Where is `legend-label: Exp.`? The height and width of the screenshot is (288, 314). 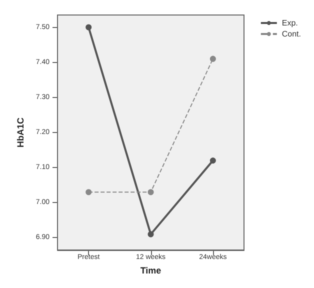
legend-label: Exp. is located at coordinates (290, 23).